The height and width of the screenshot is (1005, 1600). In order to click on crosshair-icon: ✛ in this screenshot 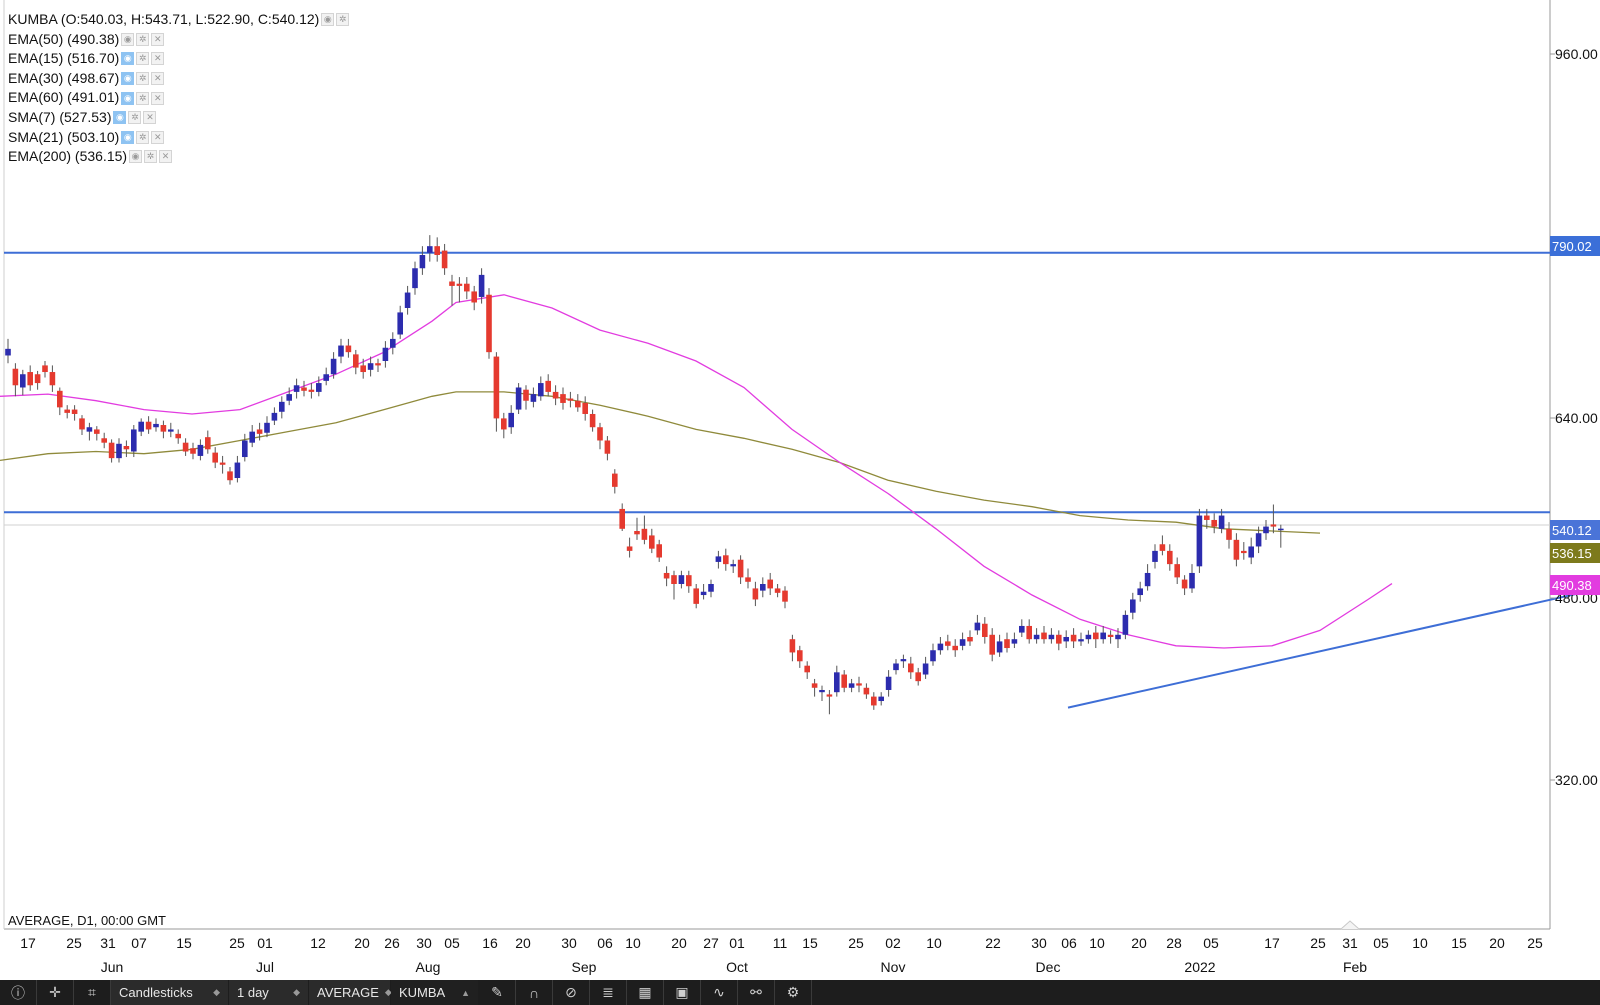, I will do `click(55, 992)`.